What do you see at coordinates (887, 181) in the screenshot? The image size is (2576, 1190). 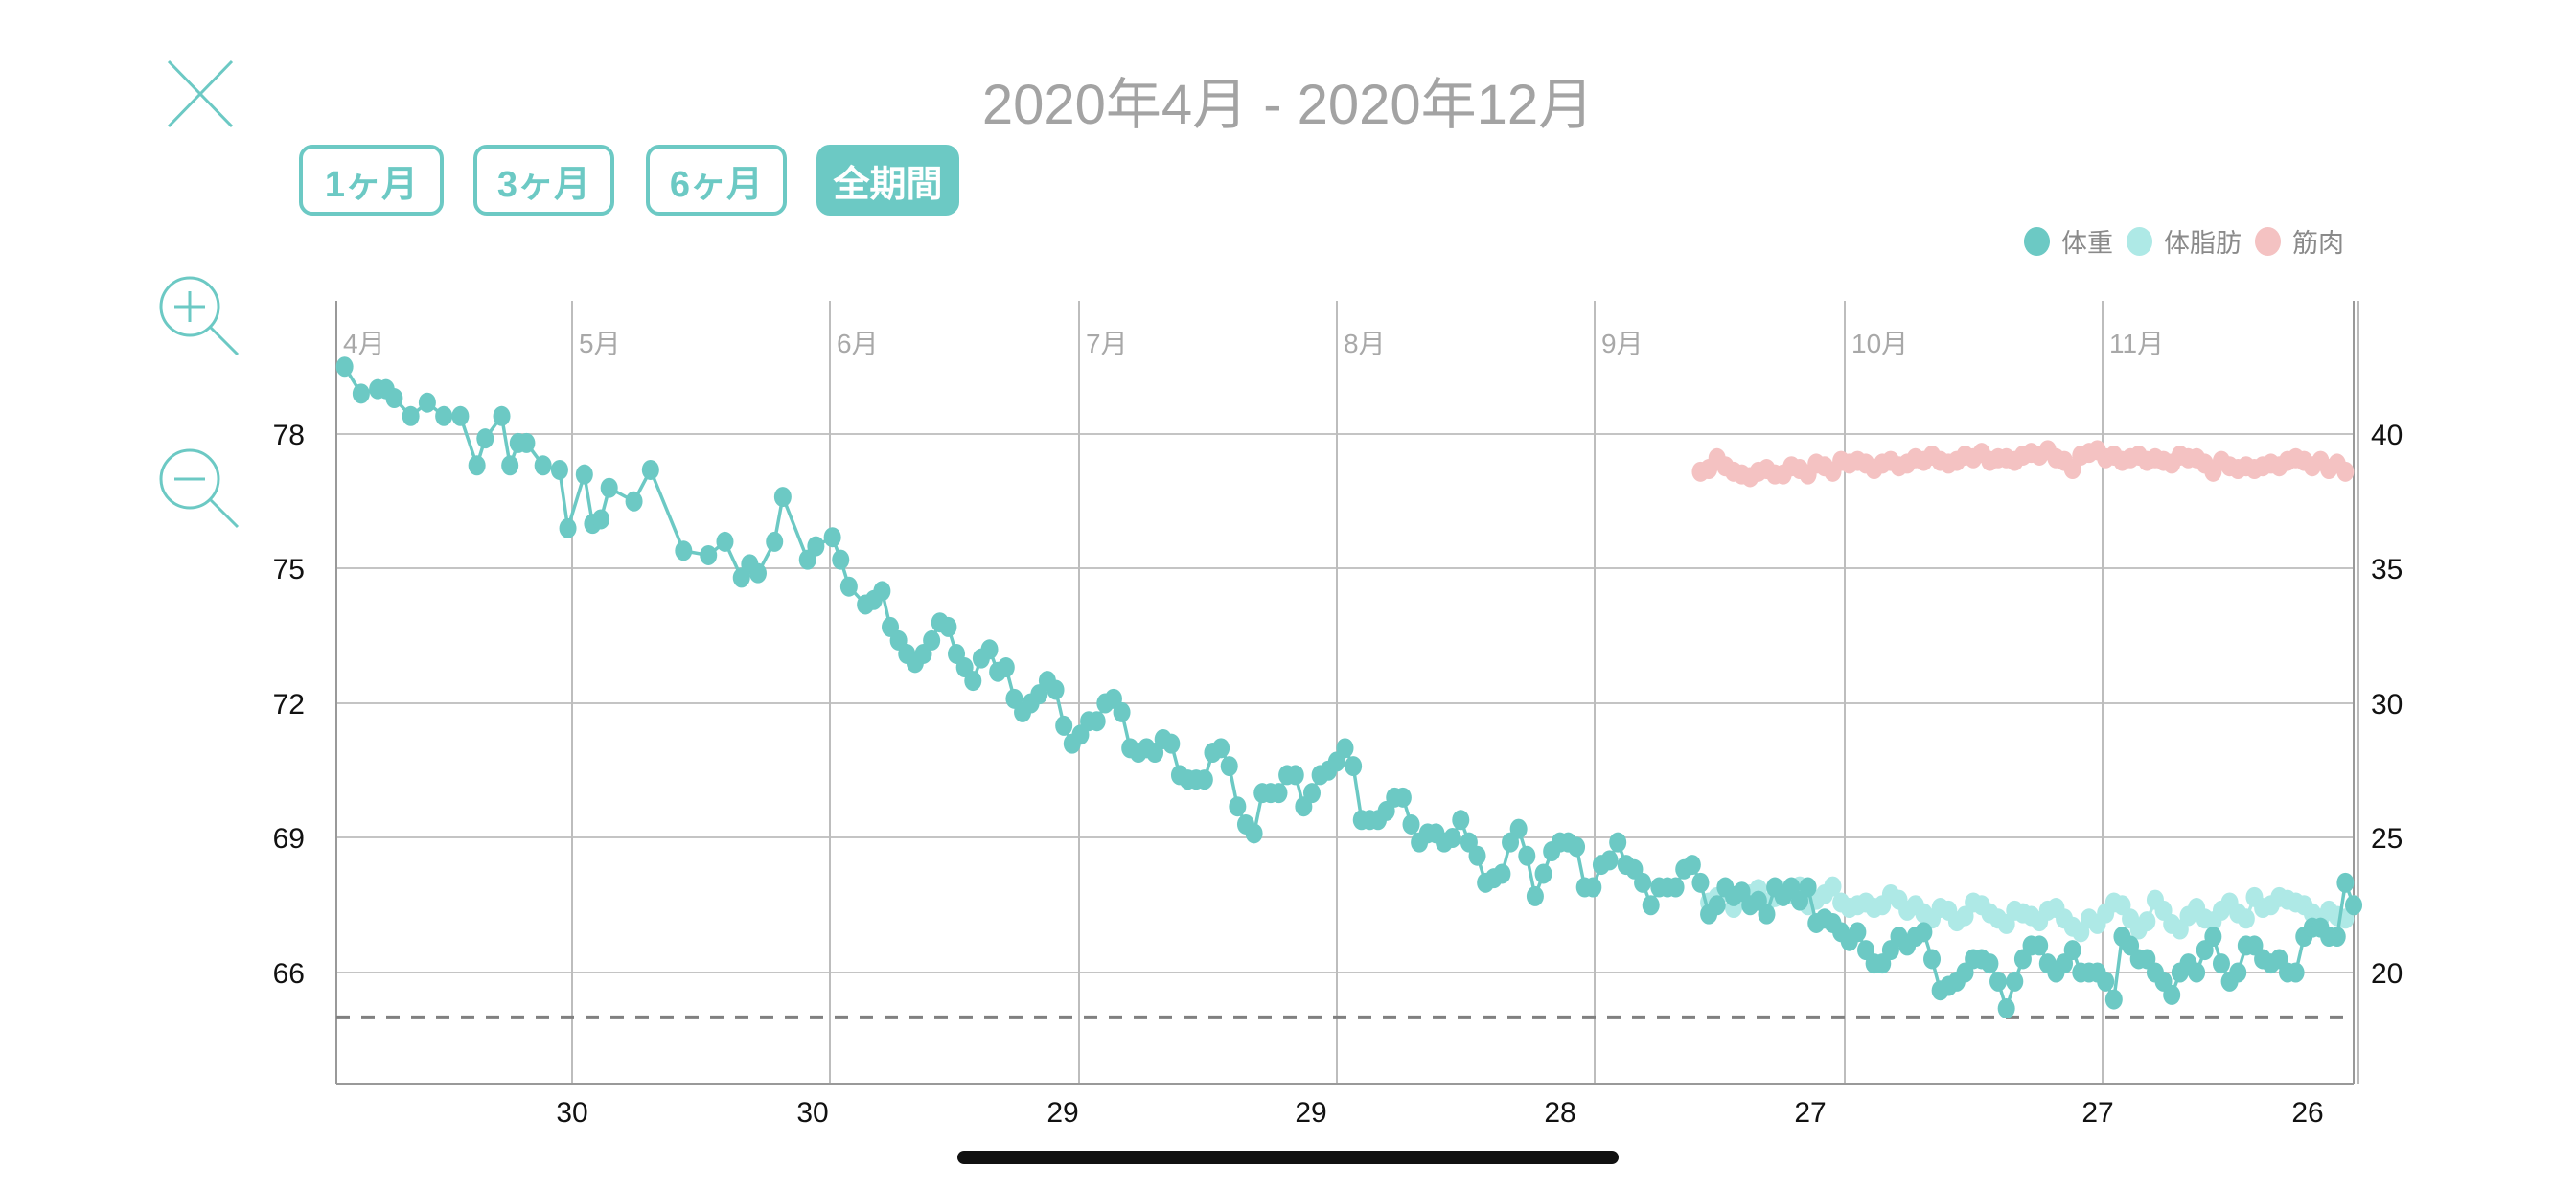 I see `range-all-button: 全期間` at bounding box center [887, 181].